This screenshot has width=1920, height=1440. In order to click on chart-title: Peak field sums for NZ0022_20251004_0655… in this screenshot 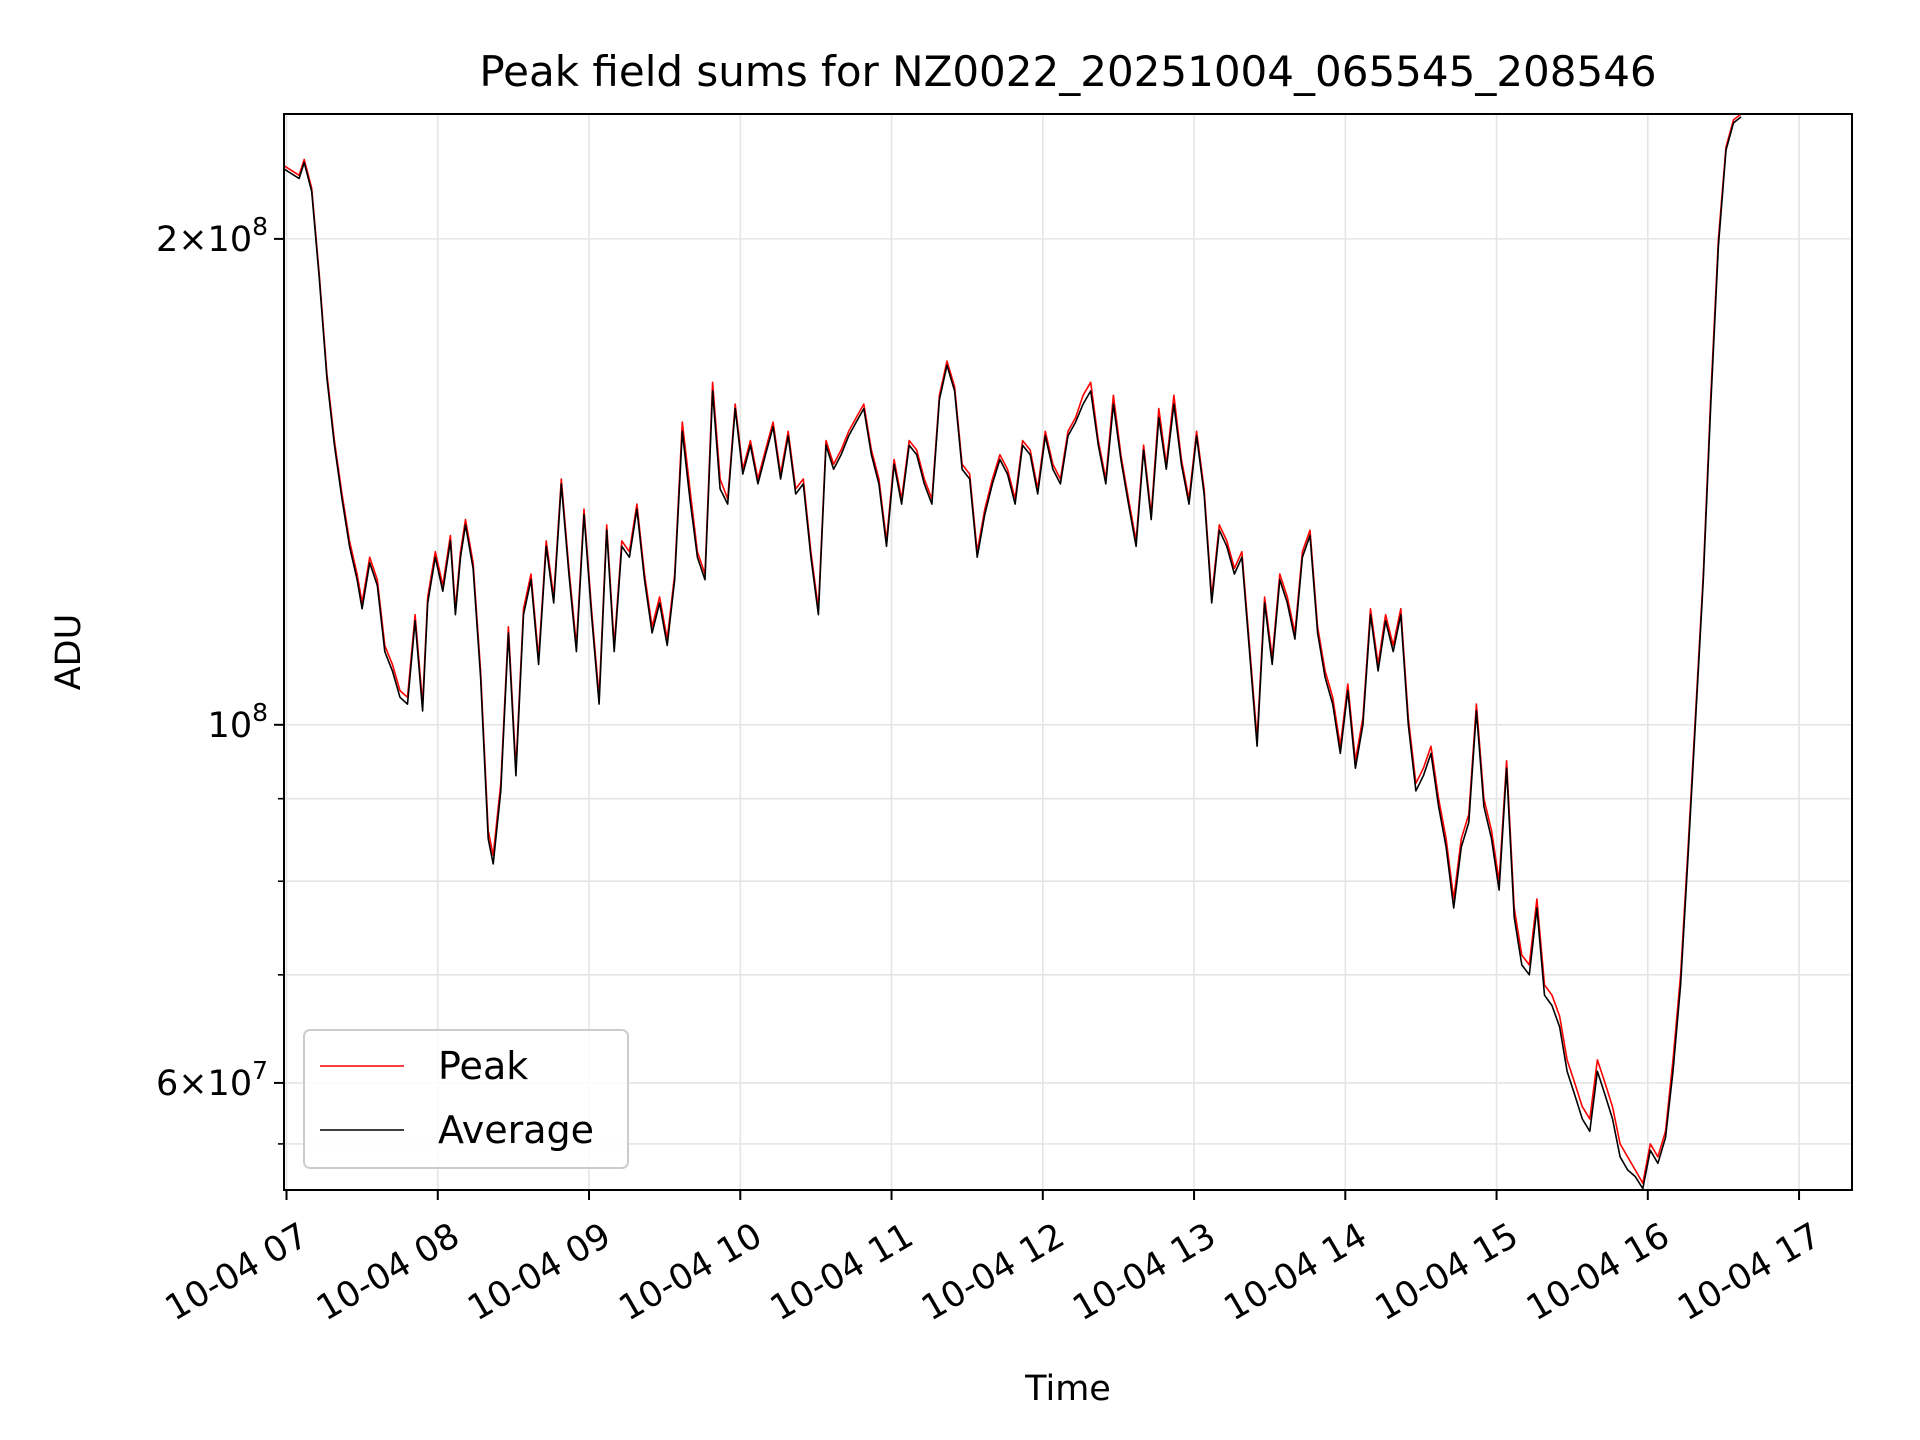, I will do `click(1067, 71)`.